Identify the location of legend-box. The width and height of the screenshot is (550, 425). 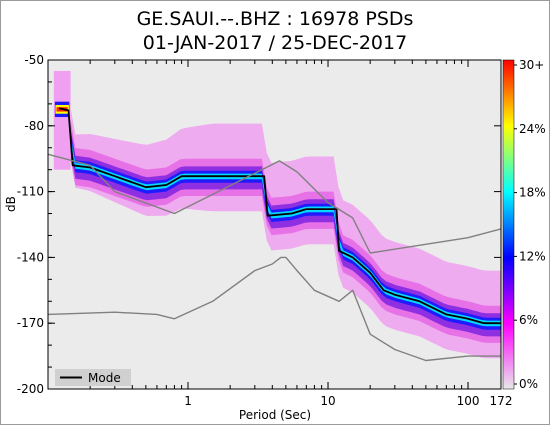
(93, 377).